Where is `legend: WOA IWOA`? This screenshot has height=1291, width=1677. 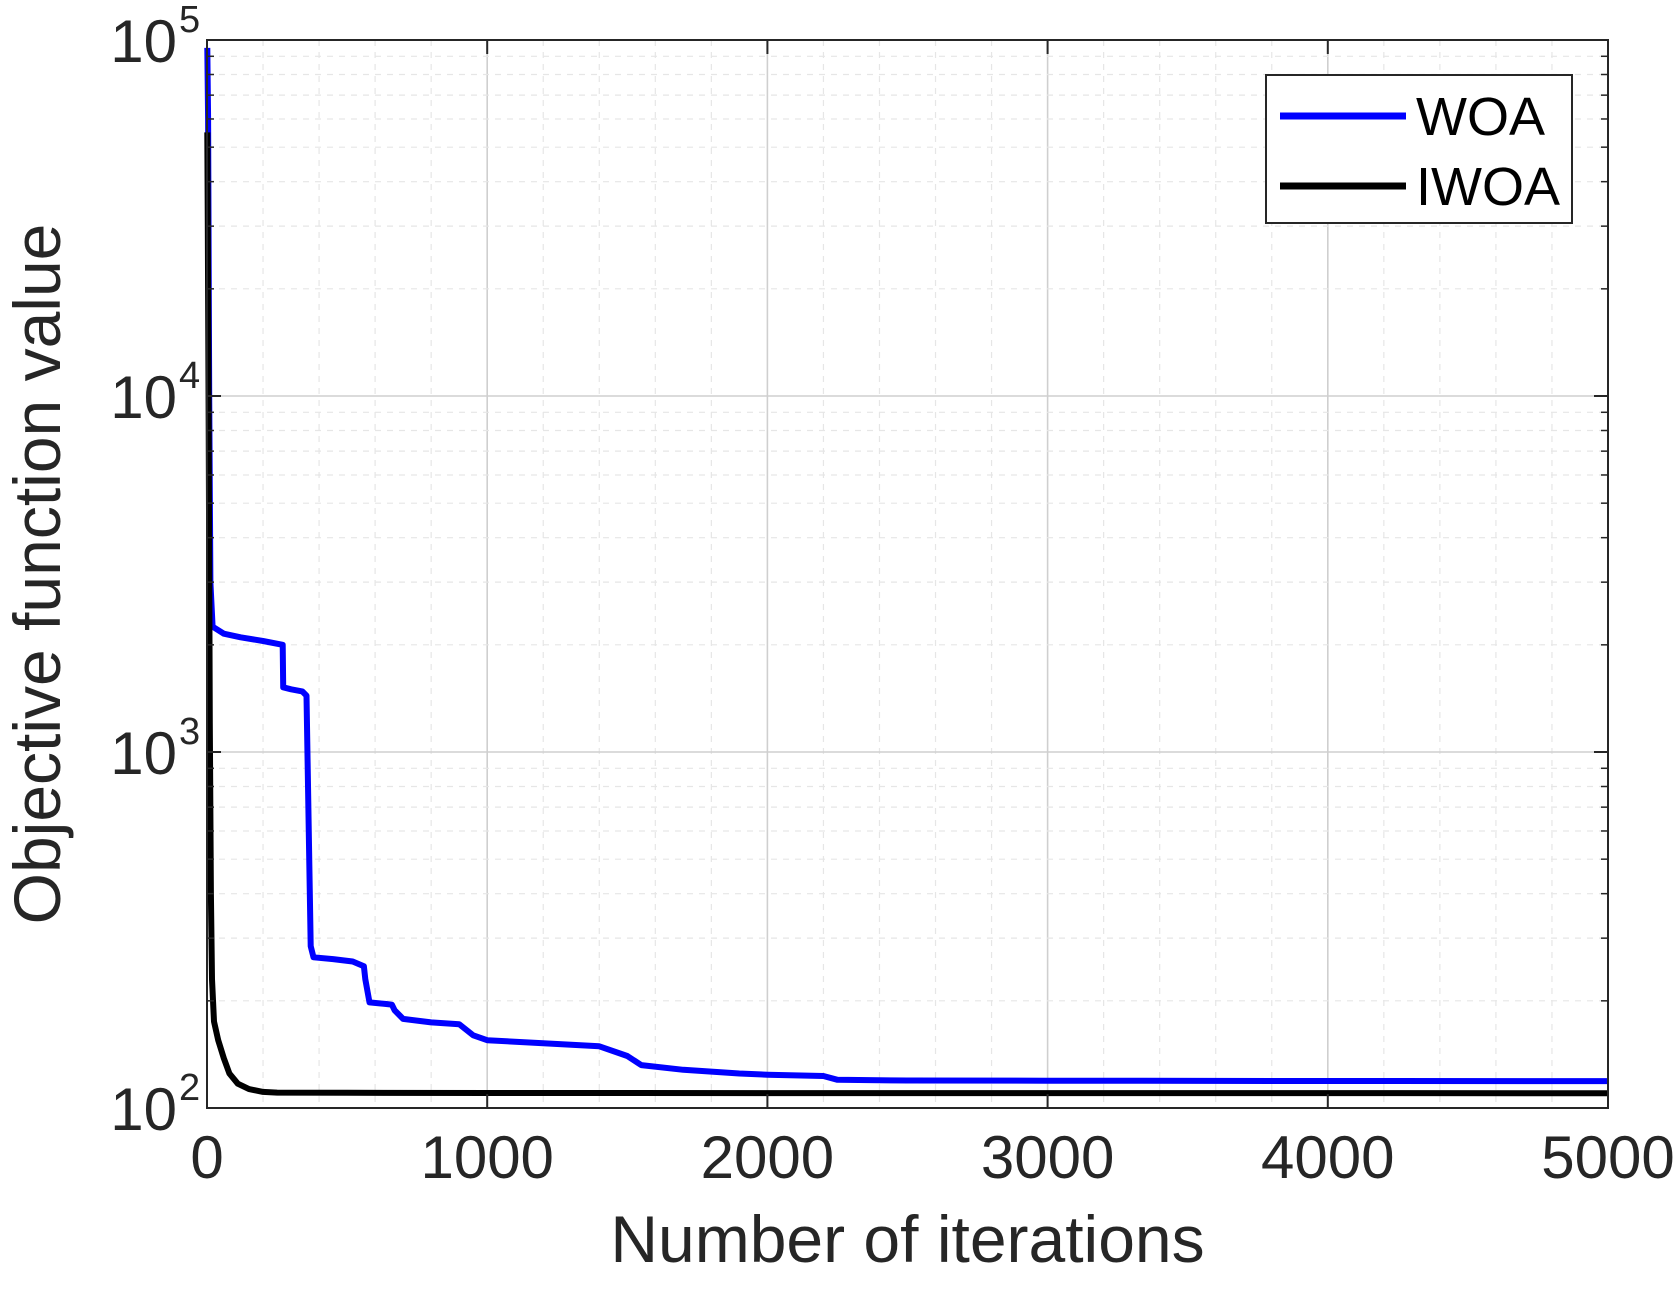 legend: WOA IWOA is located at coordinates (1419, 149).